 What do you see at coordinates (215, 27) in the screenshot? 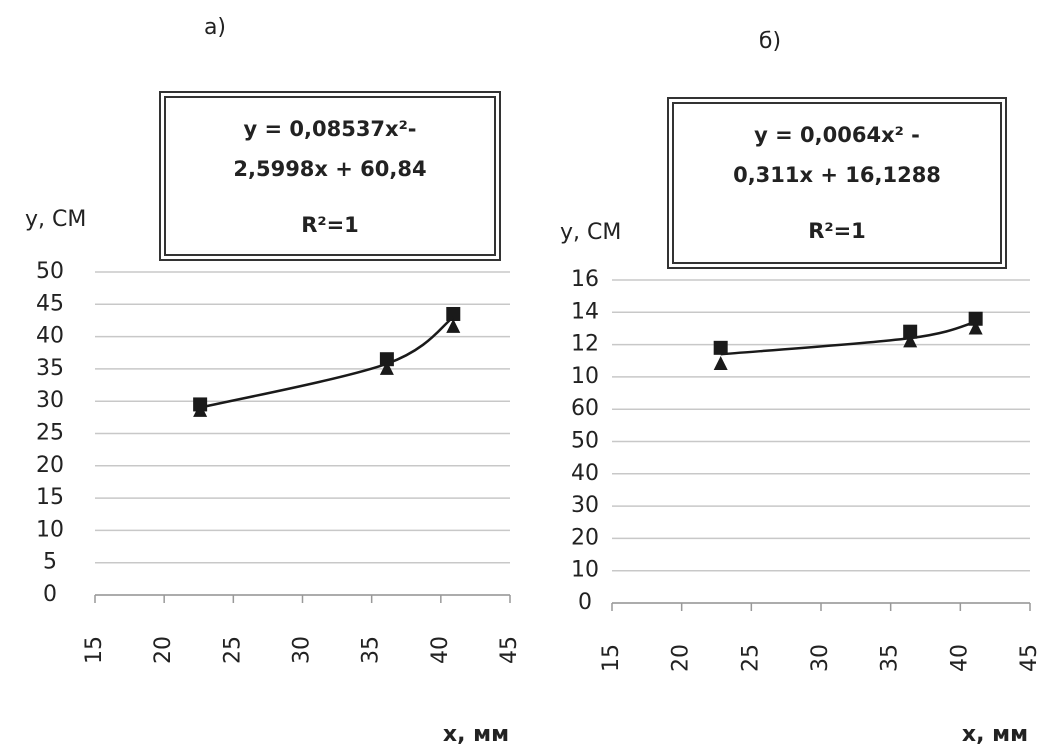
I see `panel-title: а)` at bounding box center [215, 27].